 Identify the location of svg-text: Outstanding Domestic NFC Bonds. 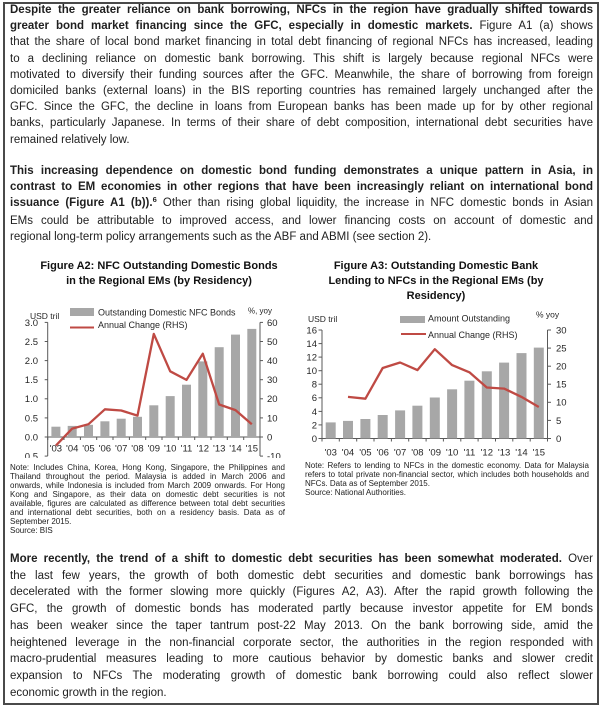
(167, 313).